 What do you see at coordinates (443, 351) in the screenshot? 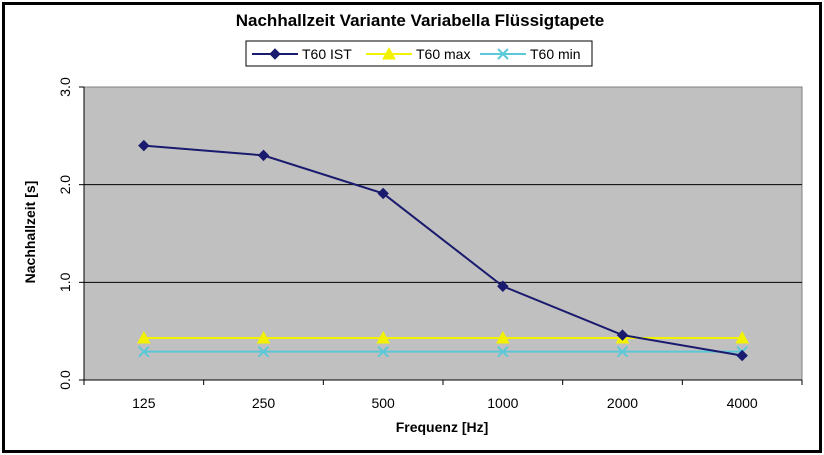
I see `series-t60-min` at bounding box center [443, 351].